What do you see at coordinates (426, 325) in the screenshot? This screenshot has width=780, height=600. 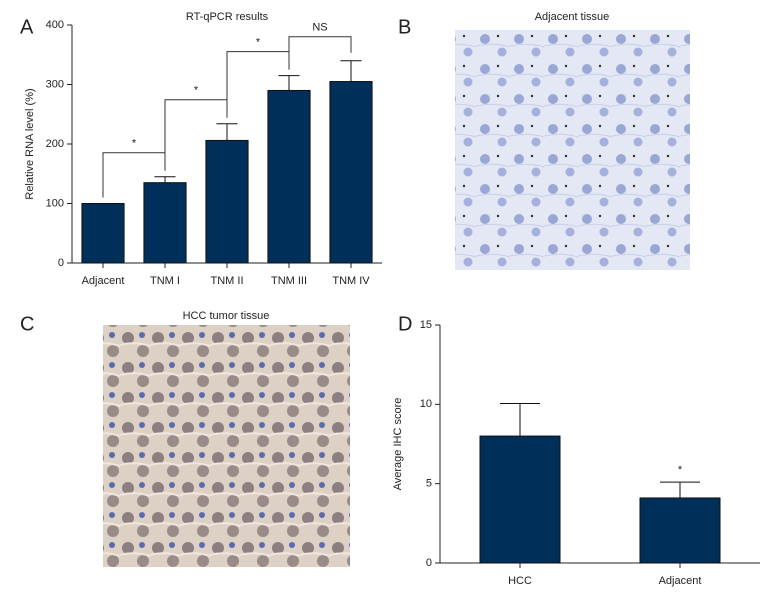 I see `y-tick-label: 15` at bounding box center [426, 325].